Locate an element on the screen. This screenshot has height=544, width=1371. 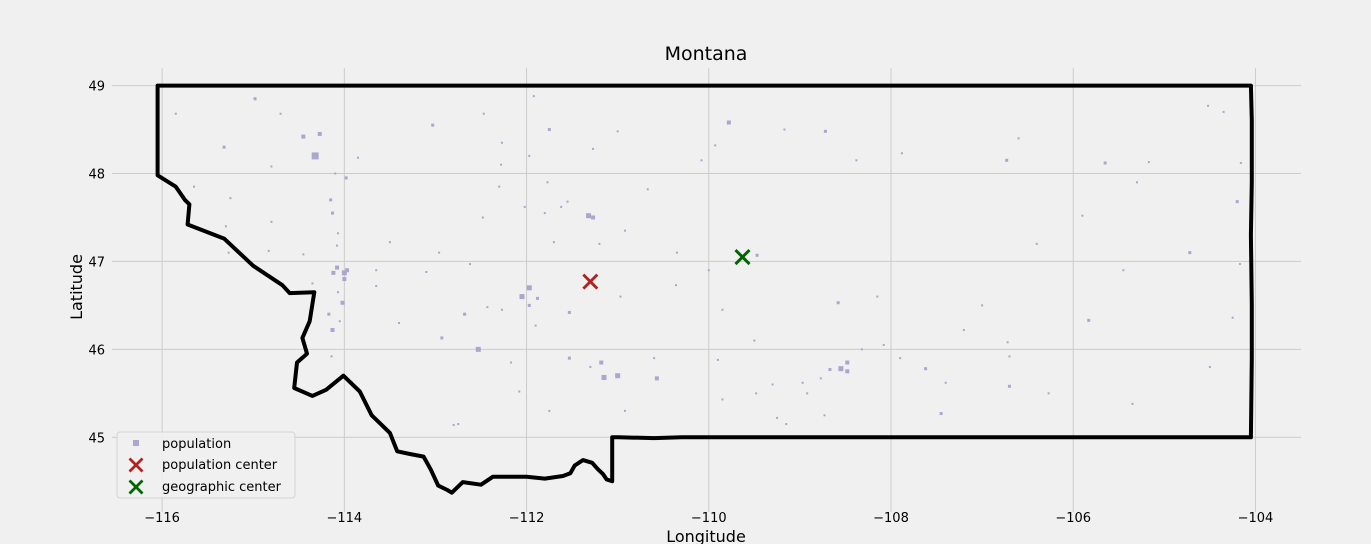
y-tick-label: 45 is located at coordinates (96, 438).